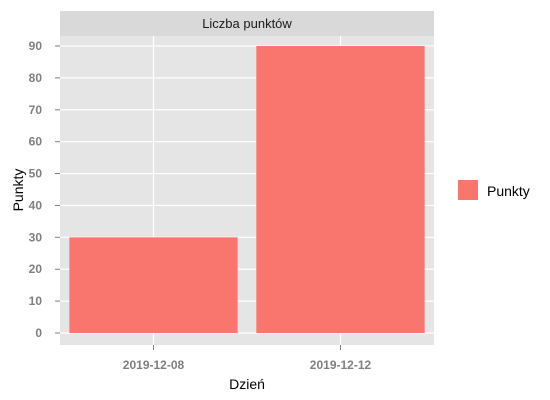  What do you see at coordinates (508, 191) in the screenshot?
I see `legend-label: Punkty` at bounding box center [508, 191].